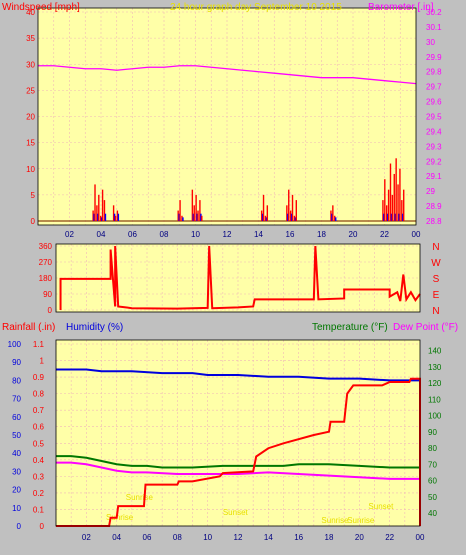 Image resolution: width=466 pixels, height=555 pixels. Describe the element at coordinates (30, 38) in the screenshot. I see `windspeed-tick-label: 35` at that location.